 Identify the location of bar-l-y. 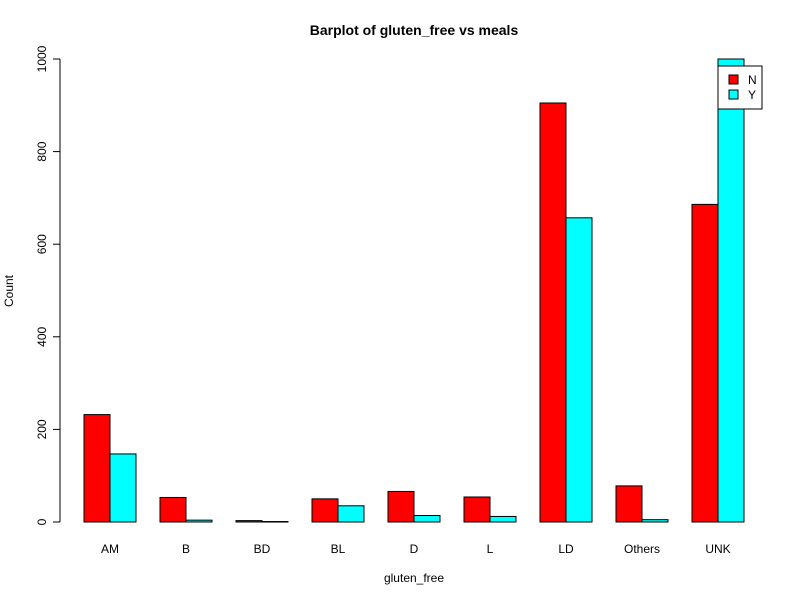
(503, 519).